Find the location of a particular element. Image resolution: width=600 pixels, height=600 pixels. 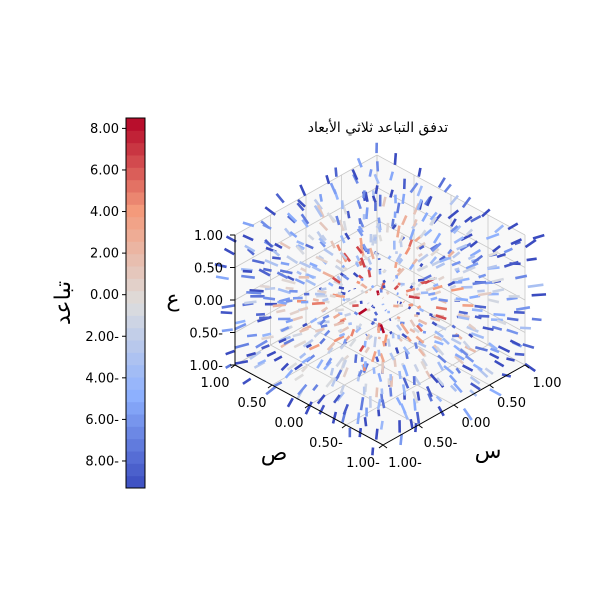

y-tick-label: 0.50 is located at coordinates (252, 403).